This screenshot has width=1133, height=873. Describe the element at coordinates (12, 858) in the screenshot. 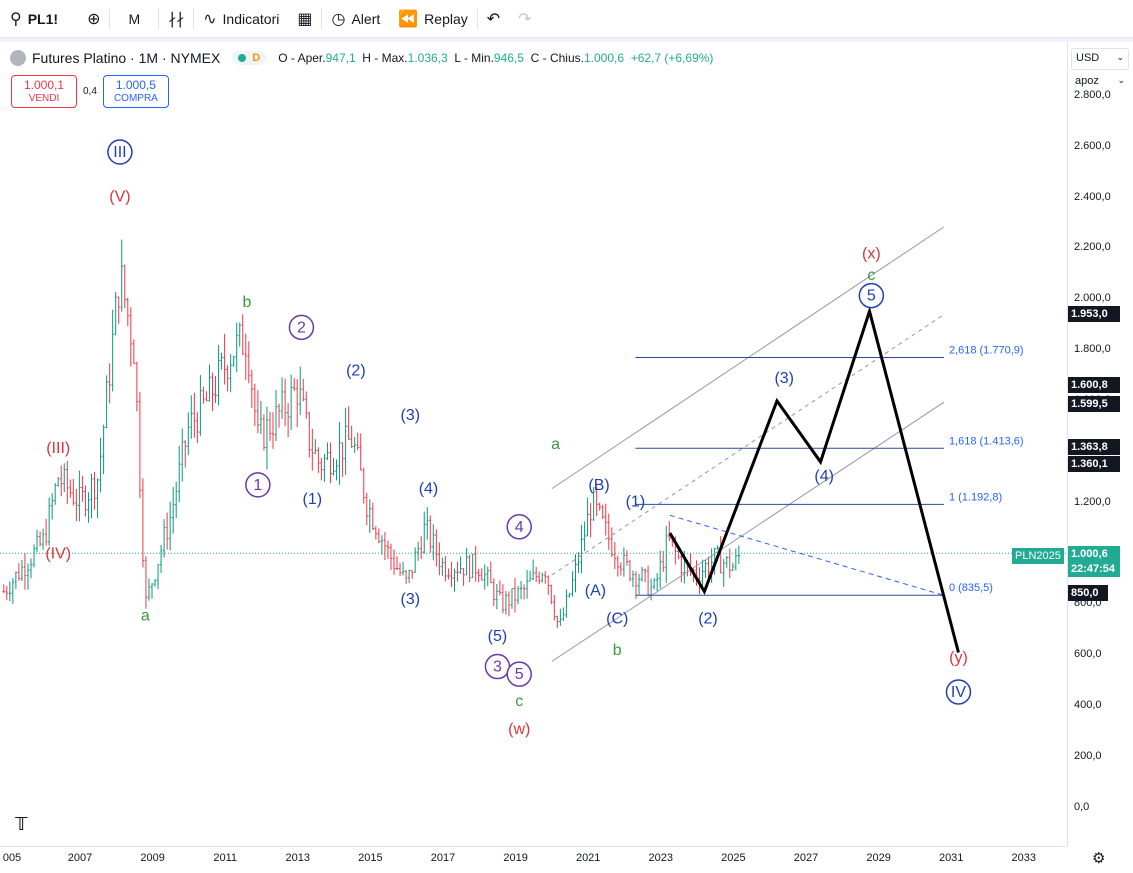

I see `time-tick-label: 005` at that location.